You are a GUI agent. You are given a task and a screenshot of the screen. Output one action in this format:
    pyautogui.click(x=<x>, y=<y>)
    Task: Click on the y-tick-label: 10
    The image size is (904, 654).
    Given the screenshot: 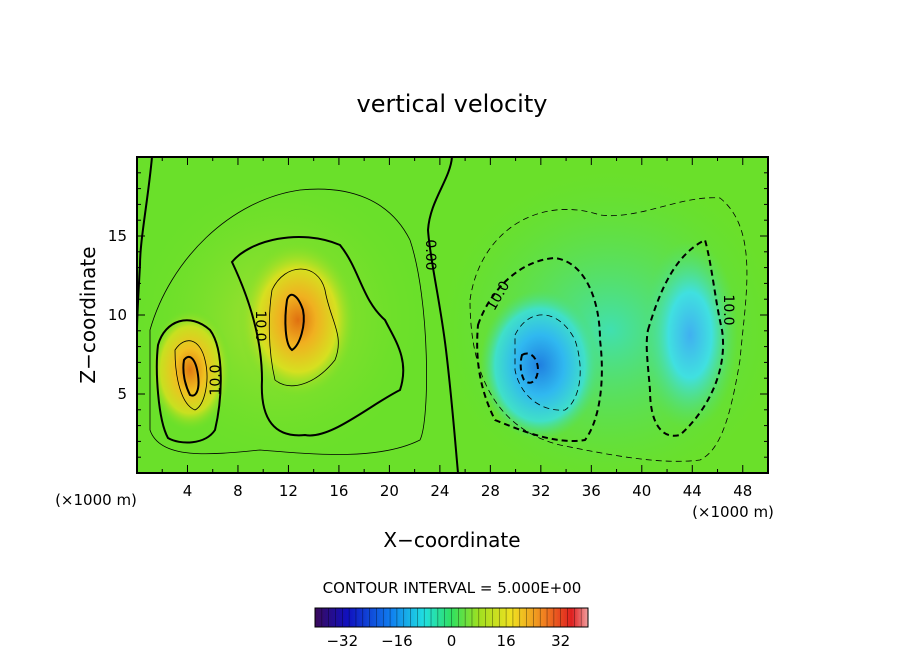 What is the action you would take?
    pyautogui.click(x=117, y=315)
    